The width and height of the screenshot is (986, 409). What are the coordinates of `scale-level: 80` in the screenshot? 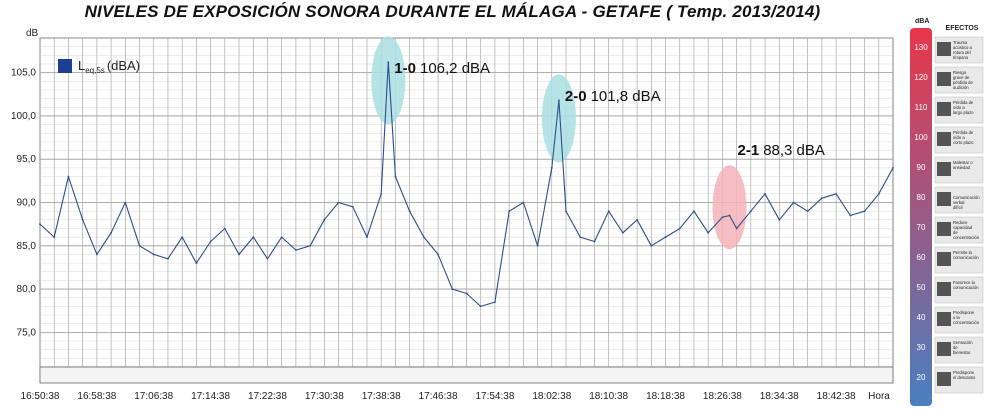 It's located at (921, 197).